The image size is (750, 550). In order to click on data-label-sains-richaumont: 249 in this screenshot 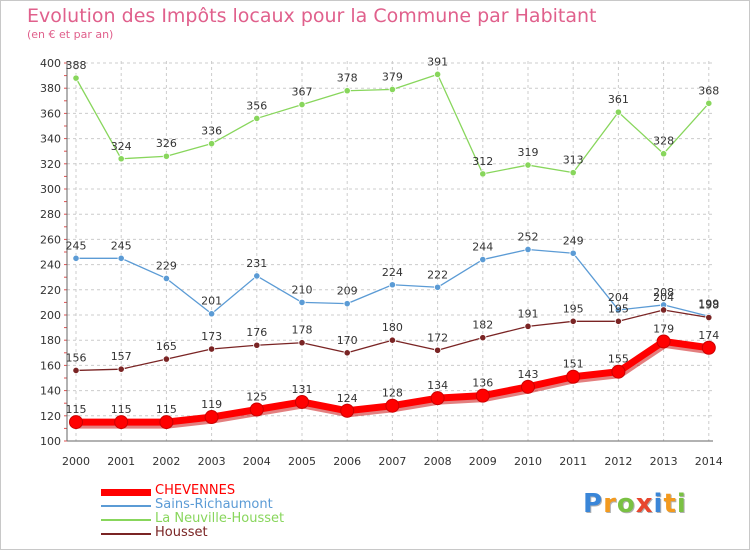, I will do `click(573, 240)`.